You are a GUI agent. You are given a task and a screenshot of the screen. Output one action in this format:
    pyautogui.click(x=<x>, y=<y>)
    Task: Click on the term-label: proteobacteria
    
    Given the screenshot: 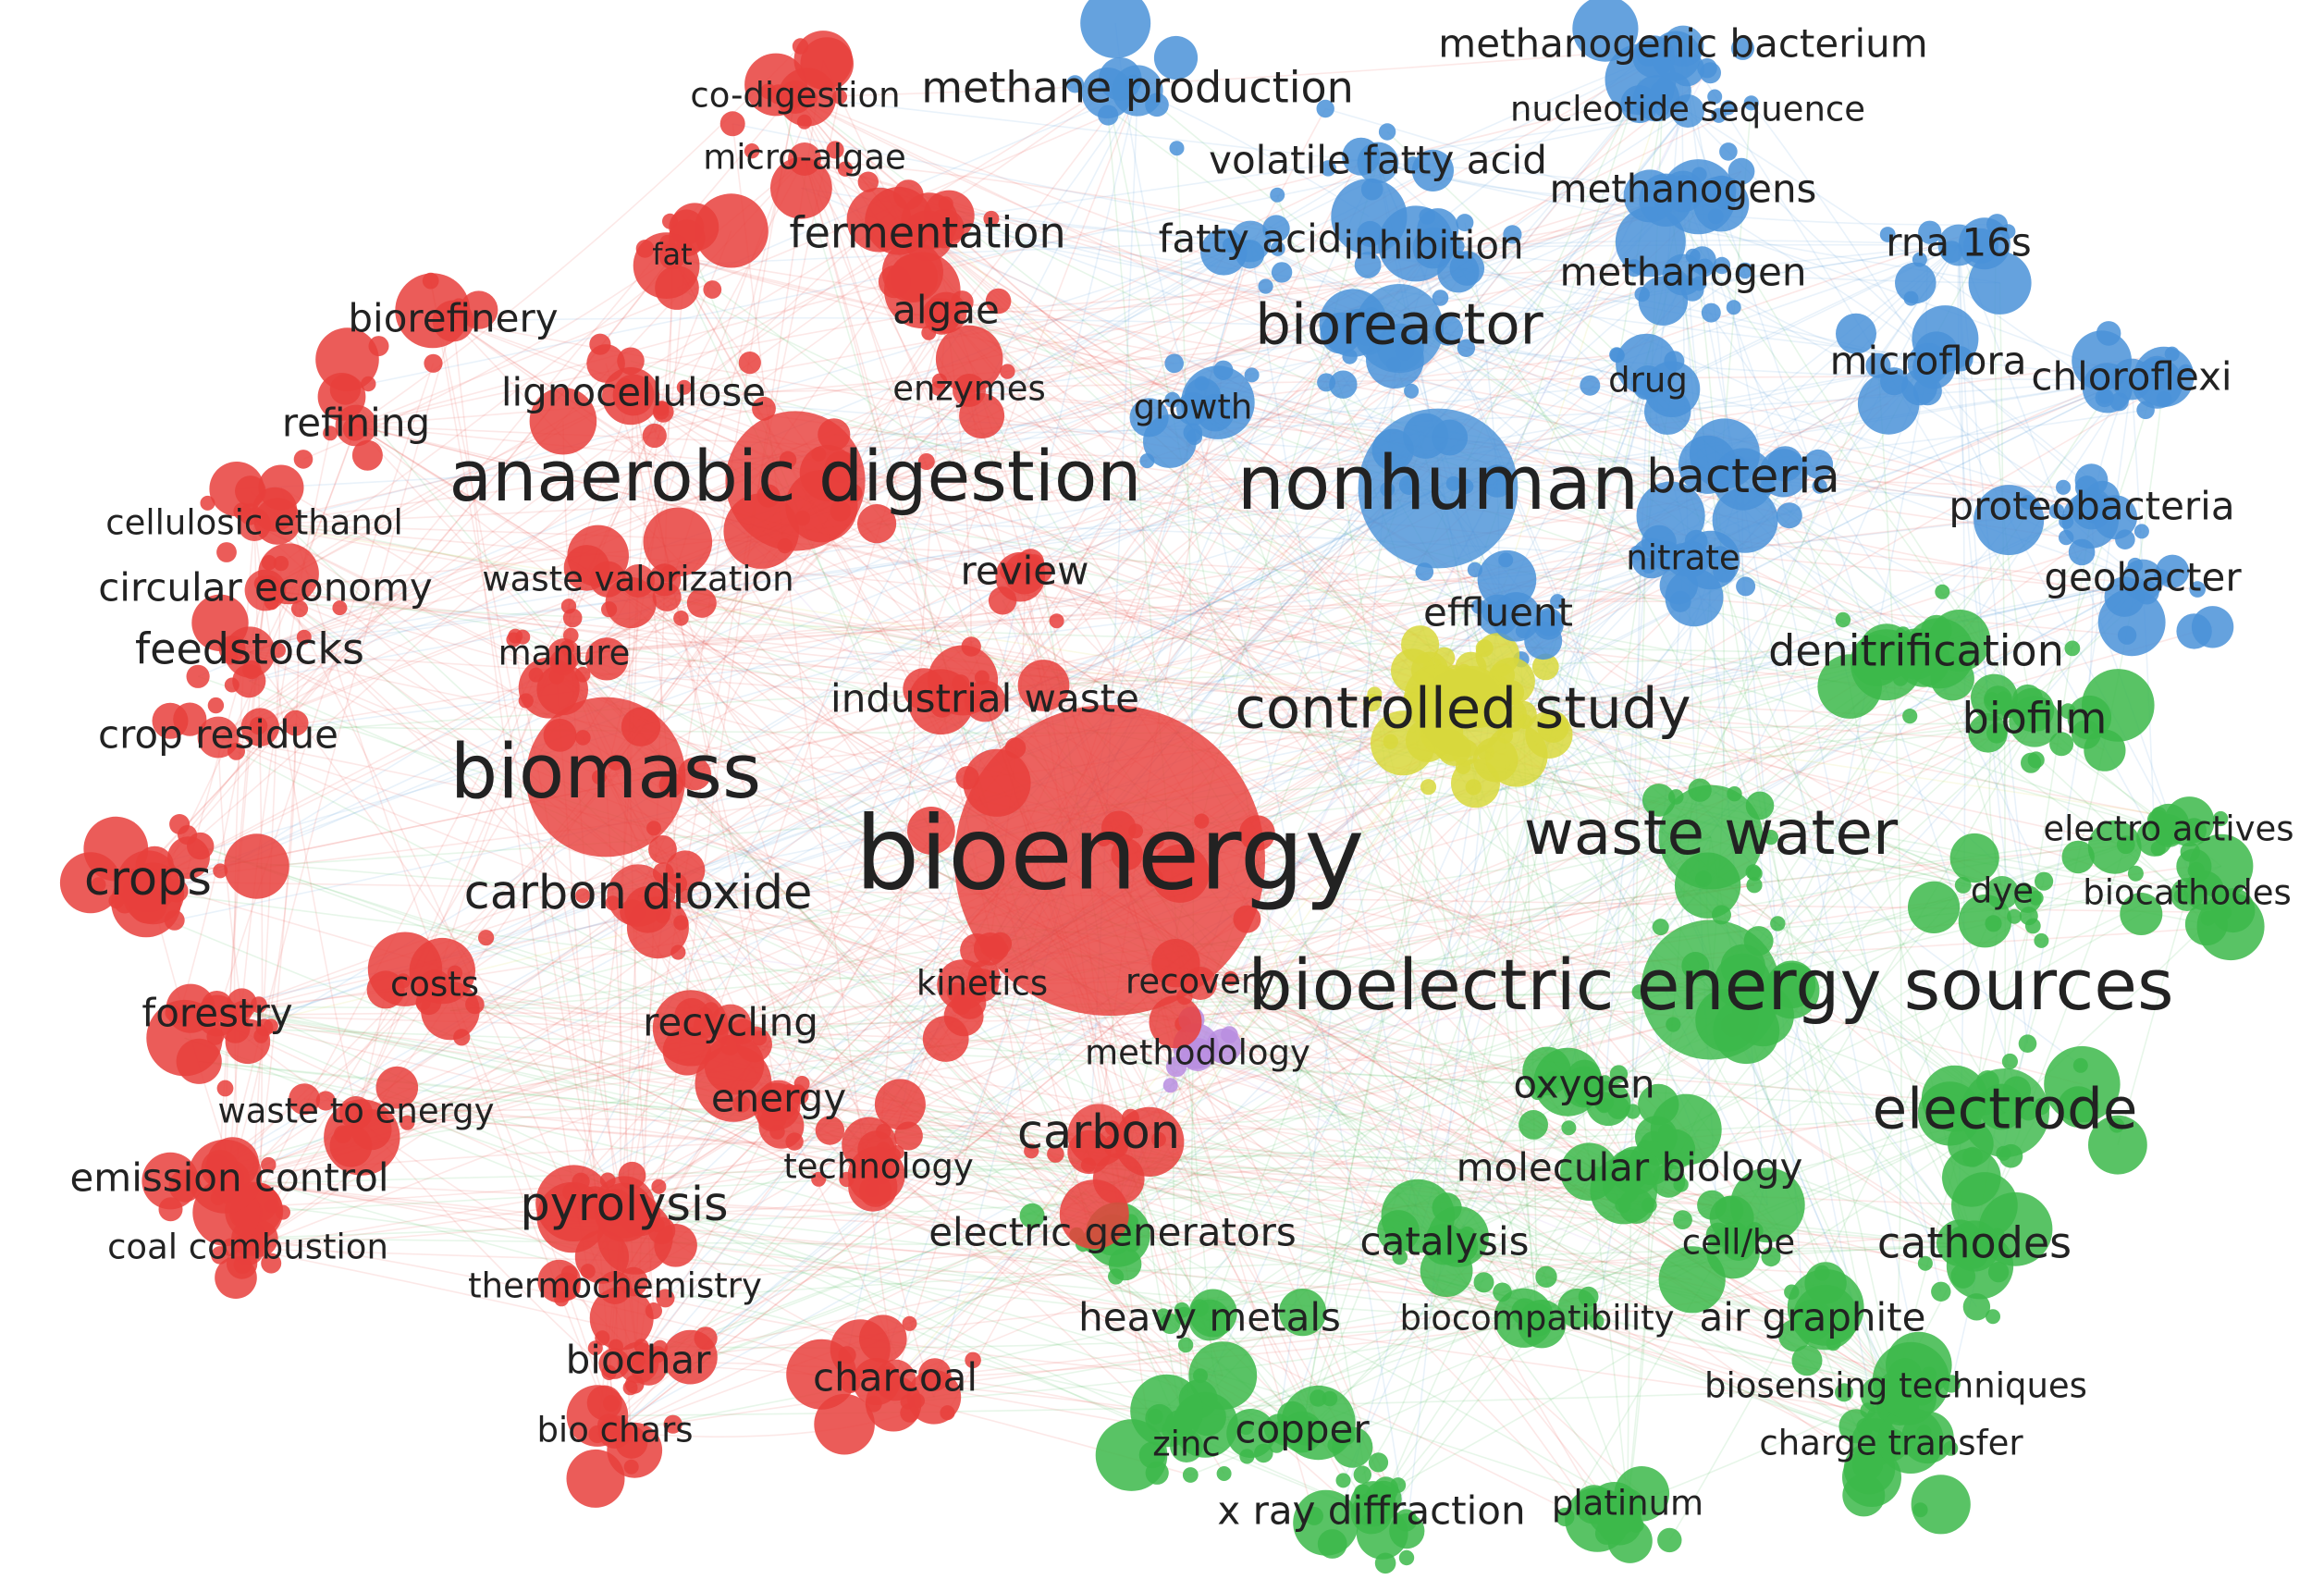 What is the action you would take?
    pyautogui.click(x=2091, y=506)
    